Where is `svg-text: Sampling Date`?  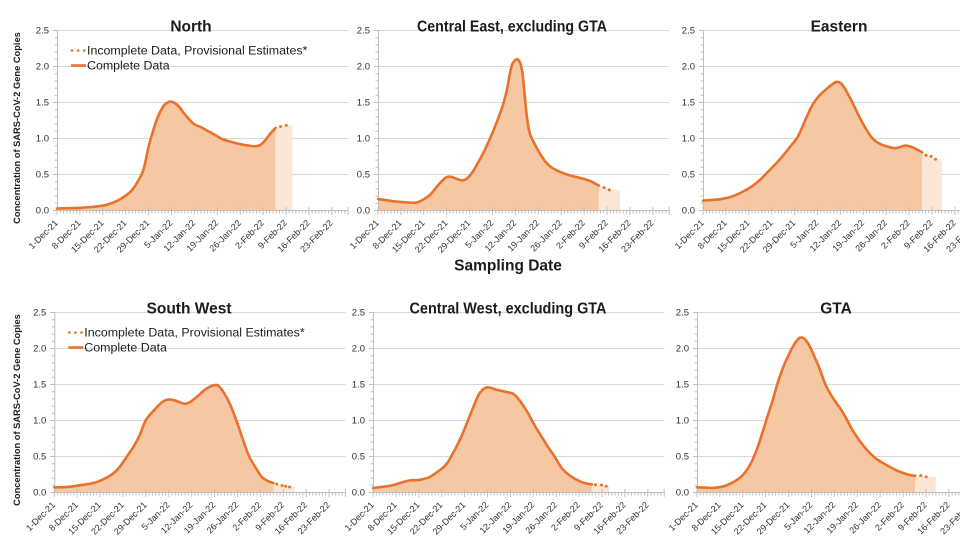 svg-text: Sampling Date is located at coordinates (508, 266).